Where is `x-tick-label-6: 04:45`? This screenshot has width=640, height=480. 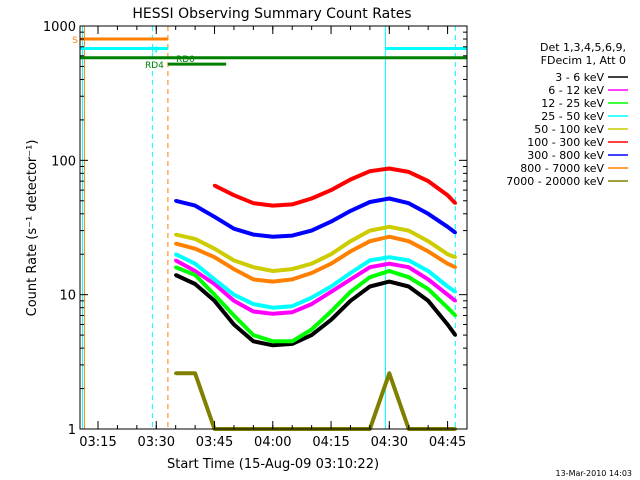 x-tick-label-6: 04:45 is located at coordinates (447, 442).